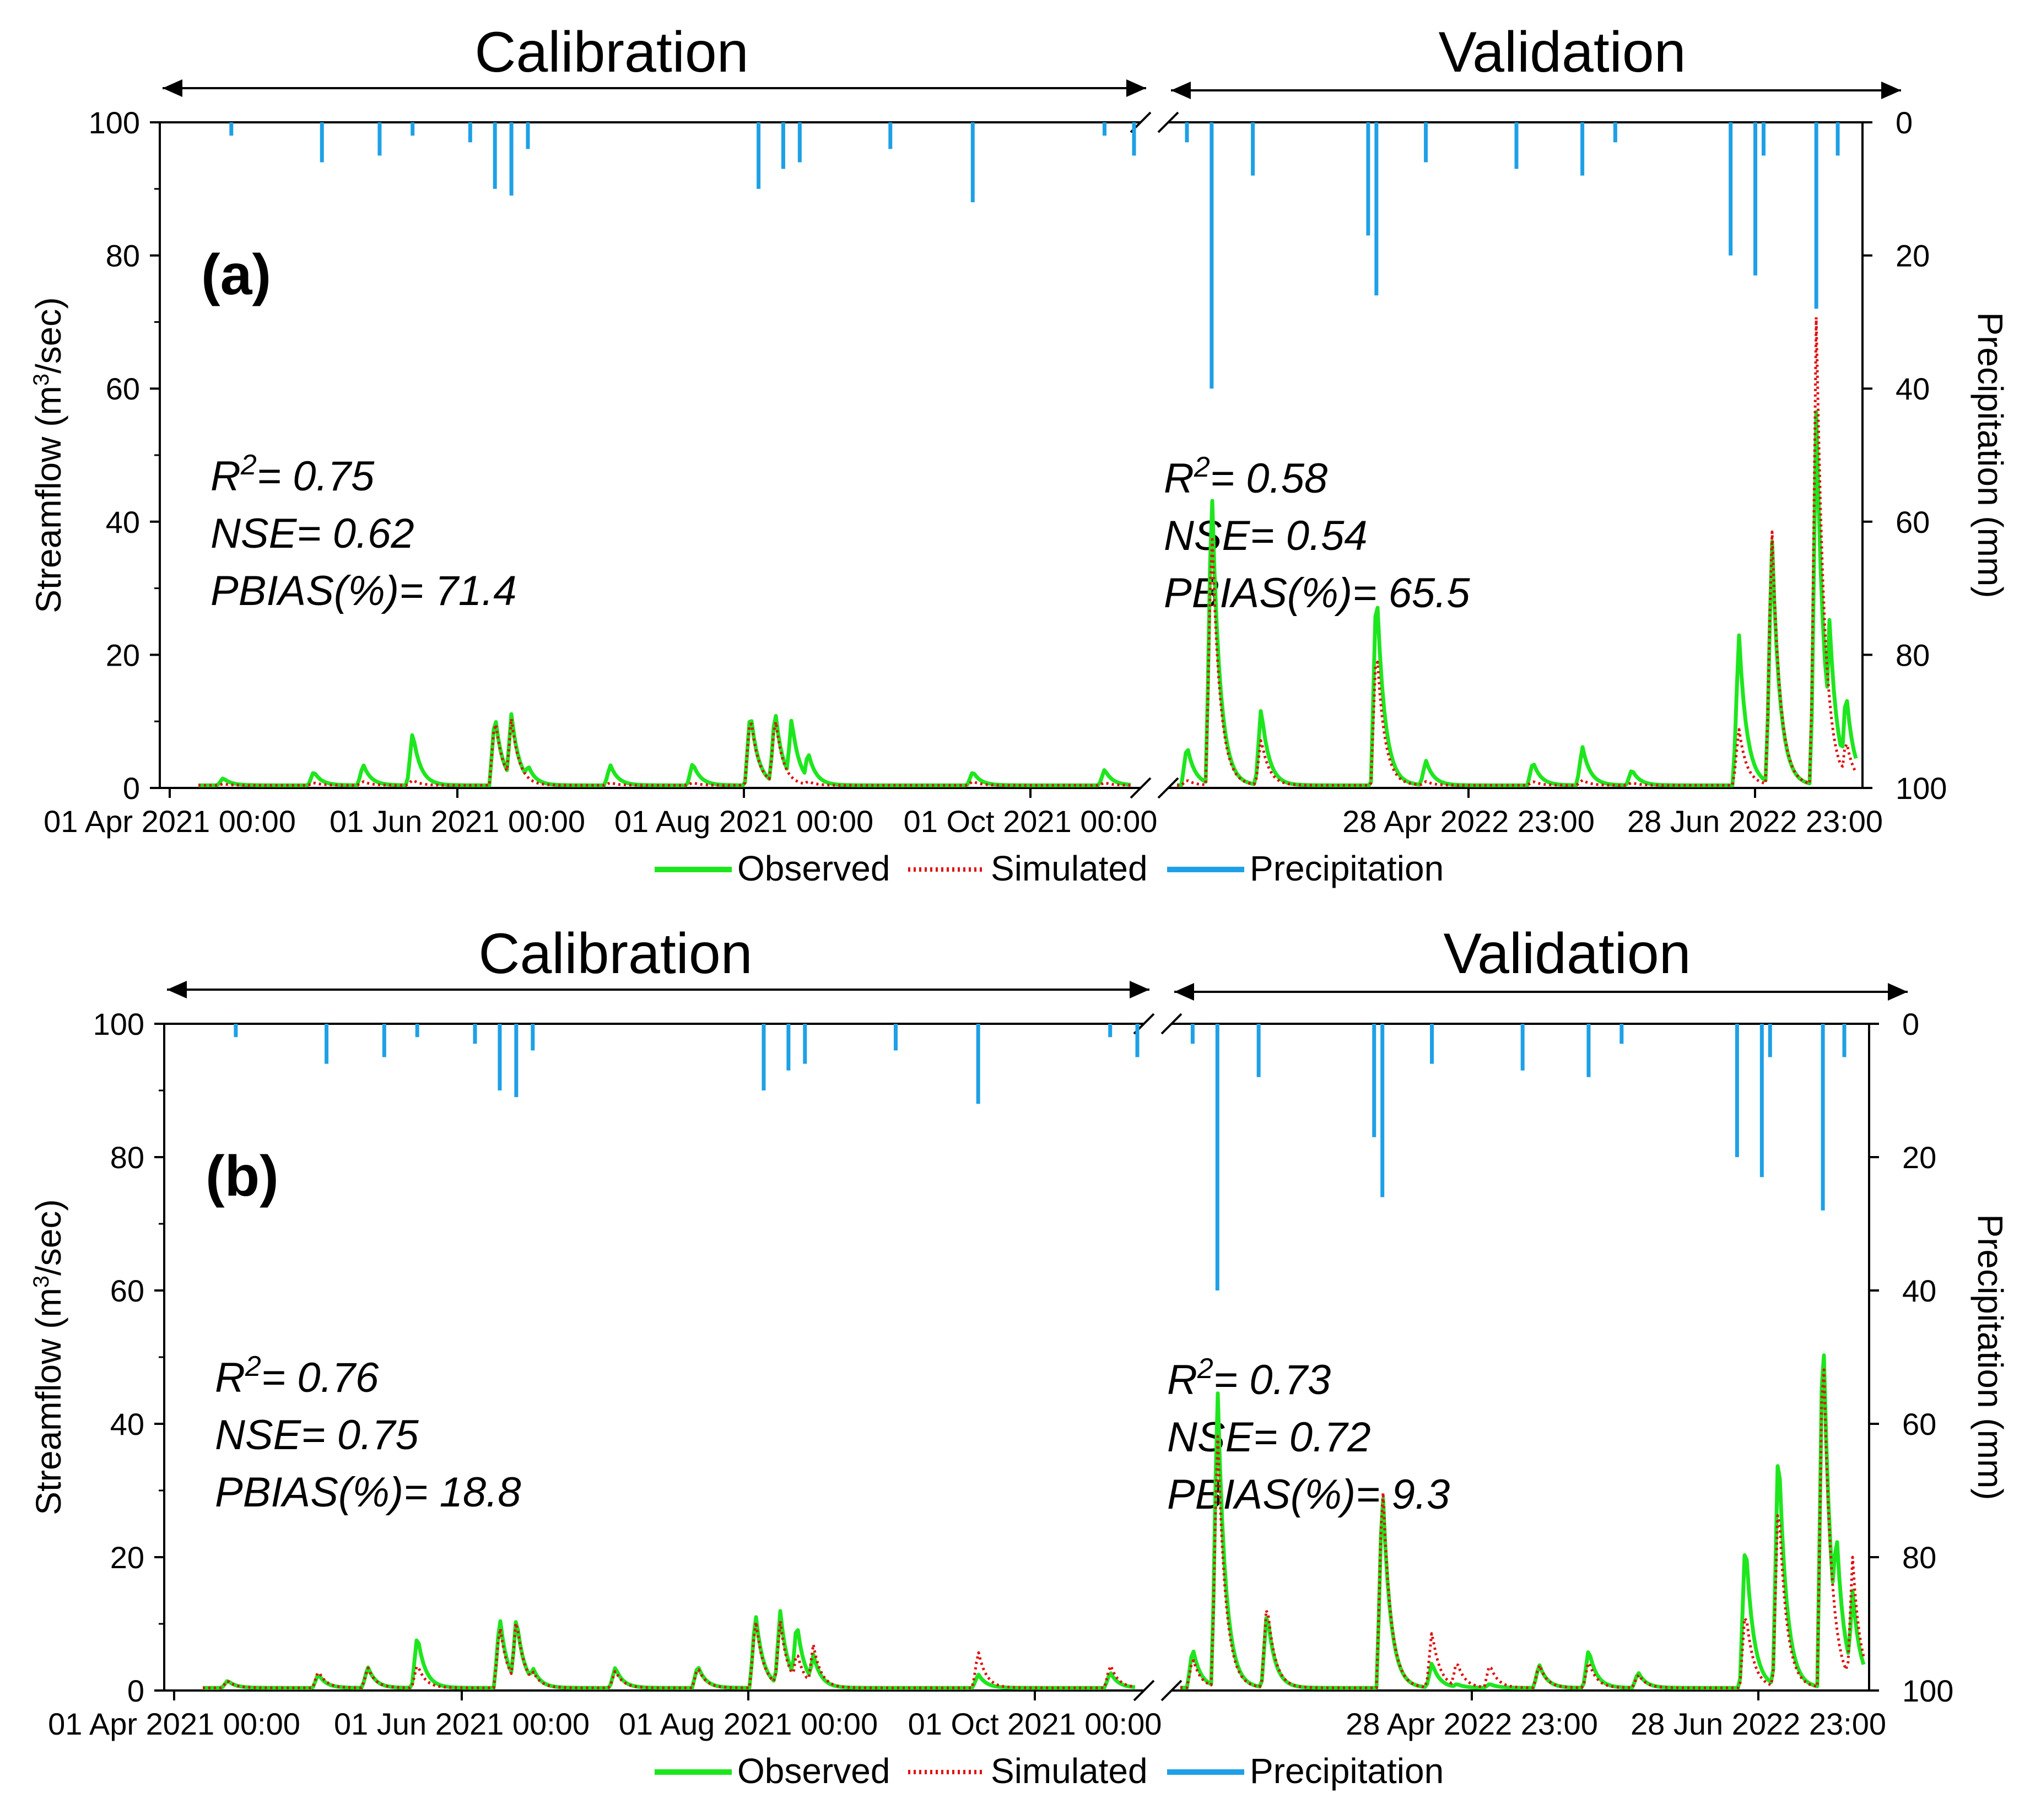 This screenshot has height=1820, width=2030. I want to click on validation-stats: R2= 0.73 NSE= 0.72 PBIAS(%)= 9.3, so click(1308, 1435).